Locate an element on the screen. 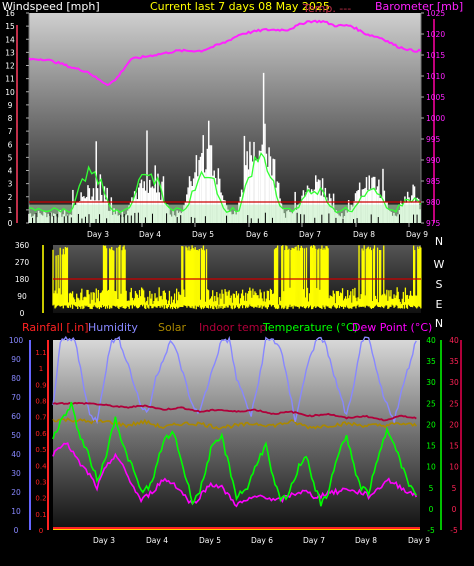 Image resolution: width=474 pixels, height=566 pixels. temp-tick-label: -5 is located at coordinates (431, 530).